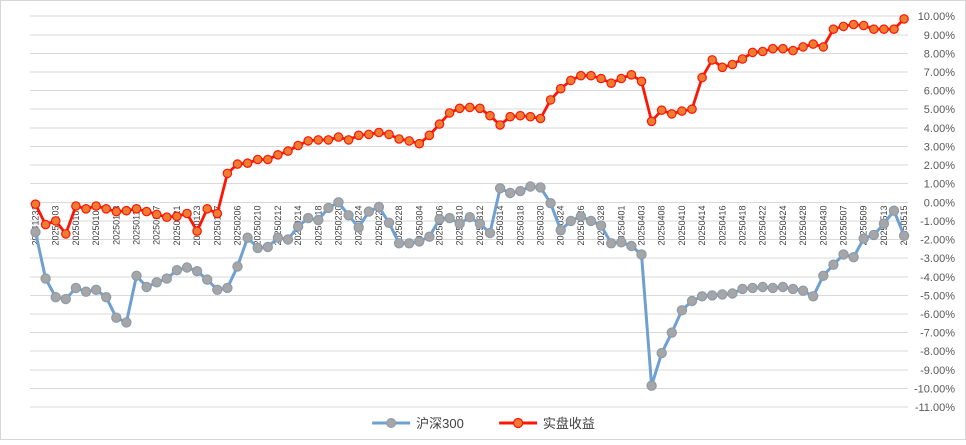 This screenshot has width=966, height=445. I want to click on x-axis-tick-label: 20250418, so click(743, 226).